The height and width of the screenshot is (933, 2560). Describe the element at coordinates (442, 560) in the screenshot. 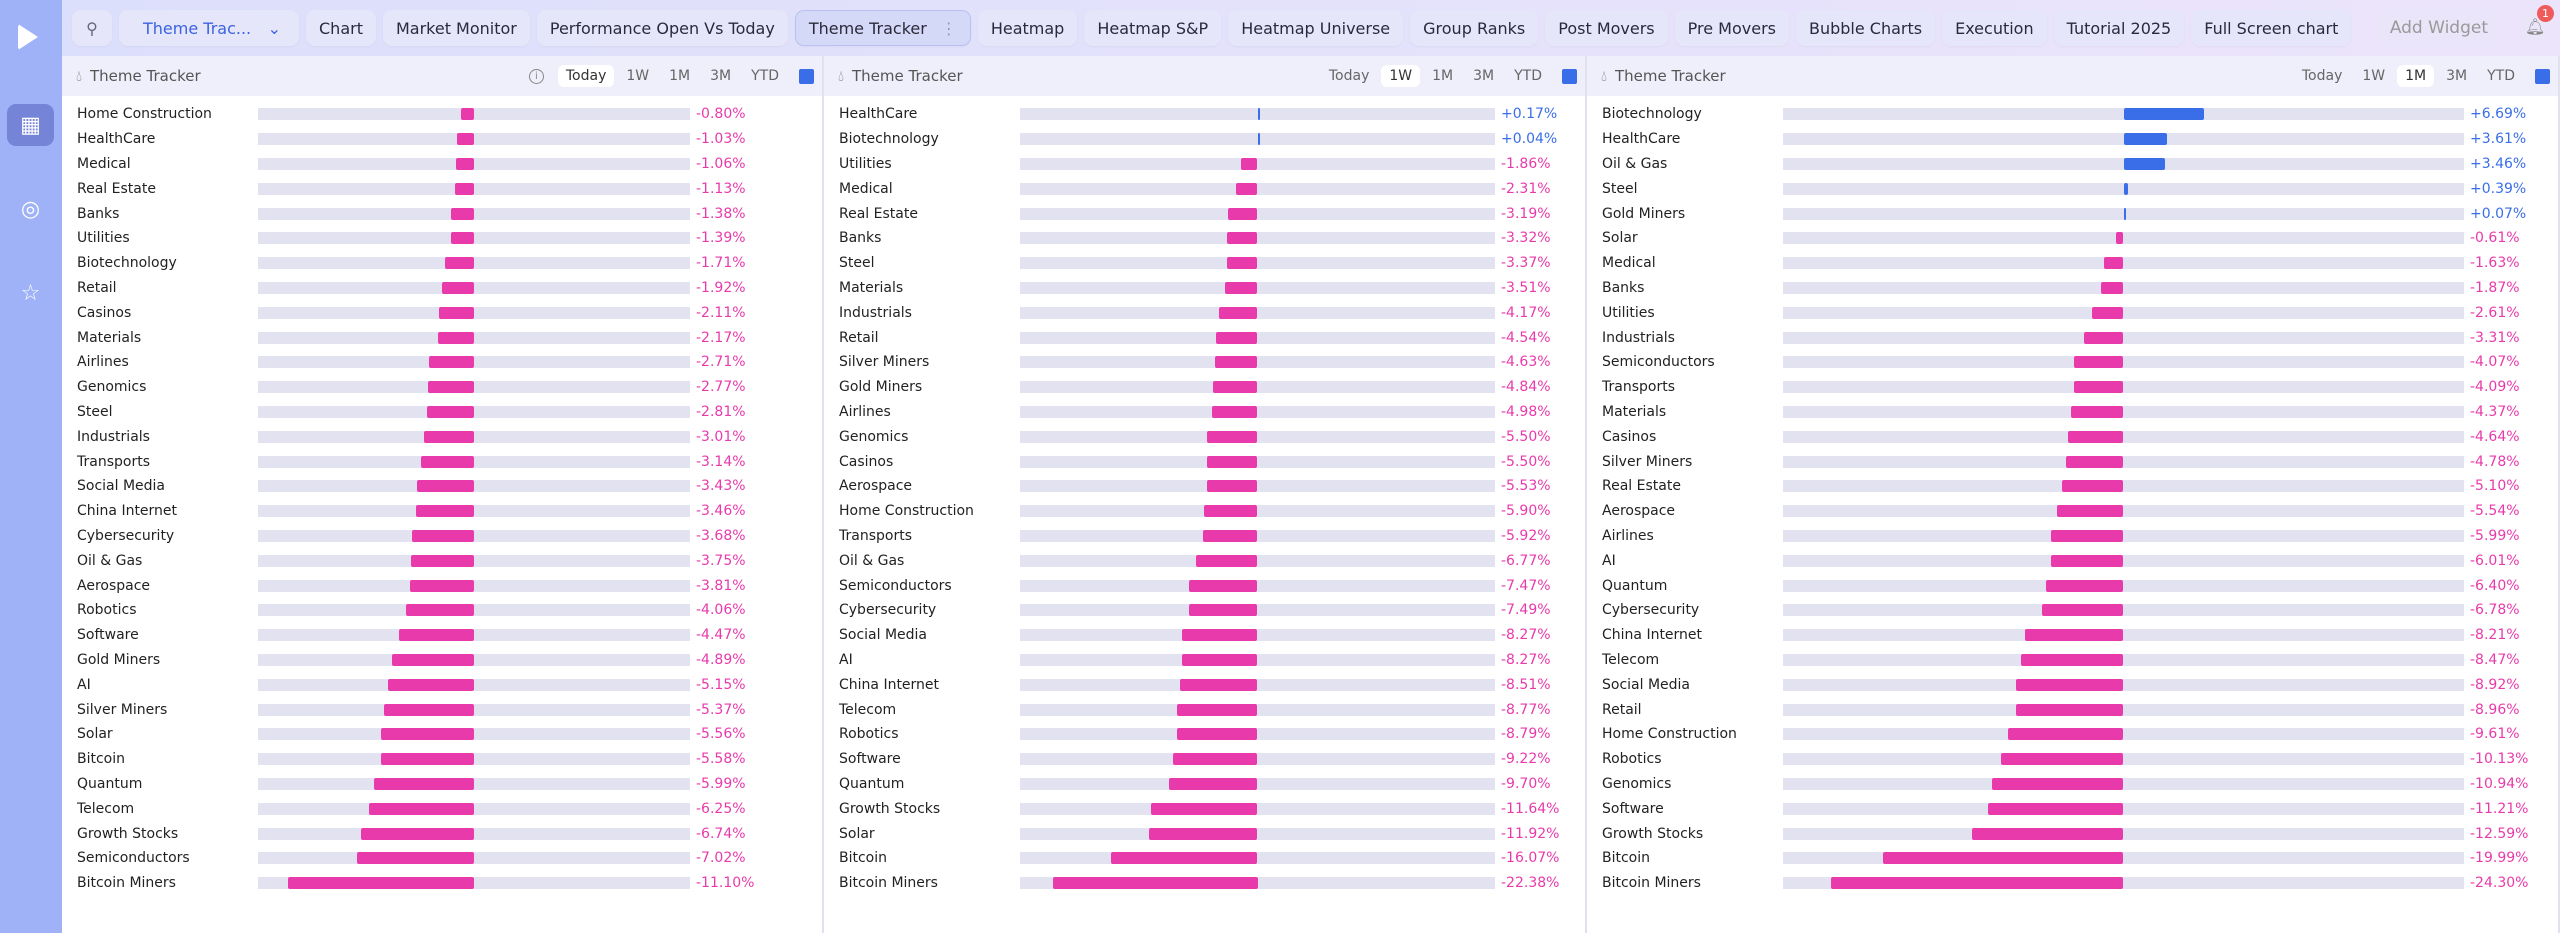

I see `list-item: Oil & Gas -3.75%` at that location.